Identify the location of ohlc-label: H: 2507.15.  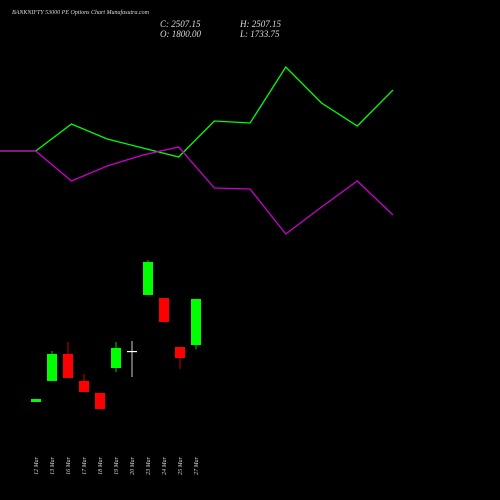
(260, 24).